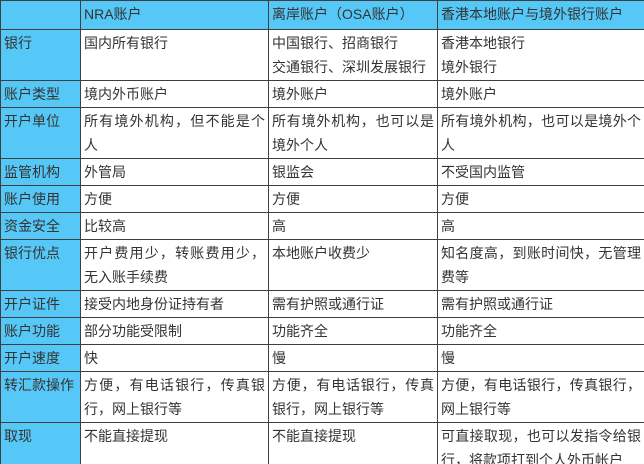  What do you see at coordinates (174, 15) in the screenshot?
I see `column-header-nra: NRA账户` at bounding box center [174, 15].